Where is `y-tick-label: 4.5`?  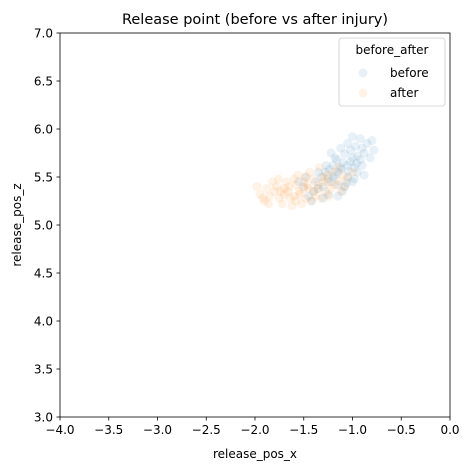
y-tick-label: 4.5 is located at coordinates (43, 274).